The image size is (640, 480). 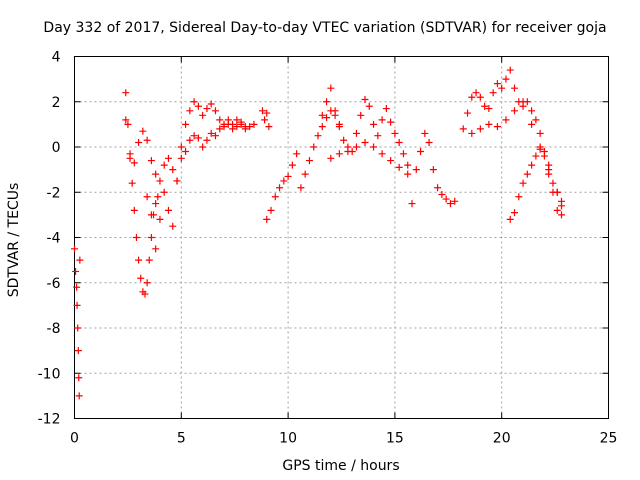 What do you see at coordinates (288, 439) in the screenshot?
I see `x-tick-label: 10` at bounding box center [288, 439].